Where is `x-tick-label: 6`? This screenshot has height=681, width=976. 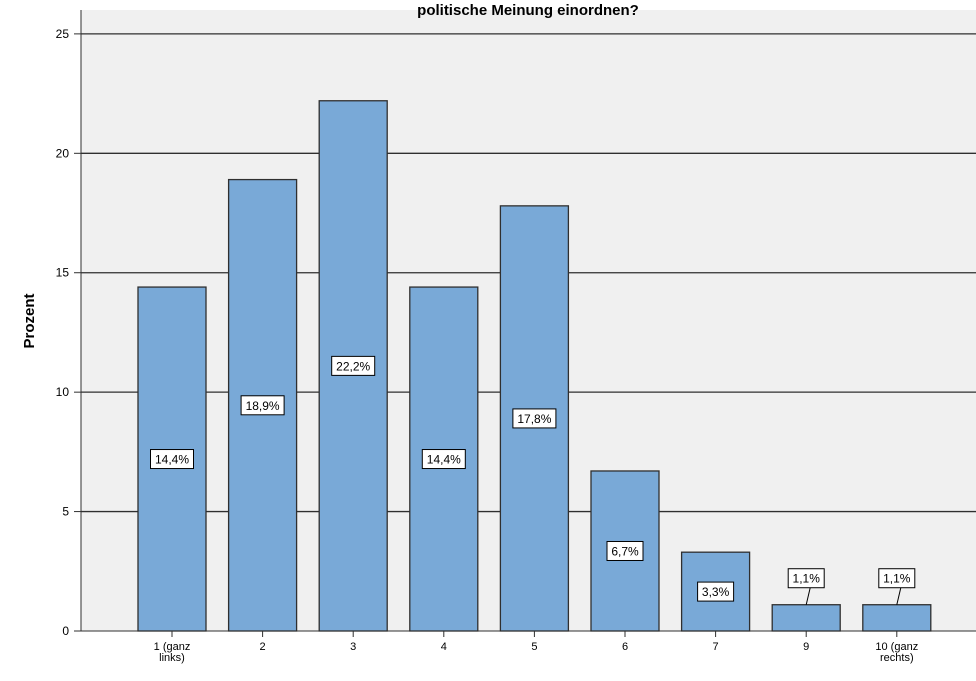 x-tick-label: 6 is located at coordinates (625, 647).